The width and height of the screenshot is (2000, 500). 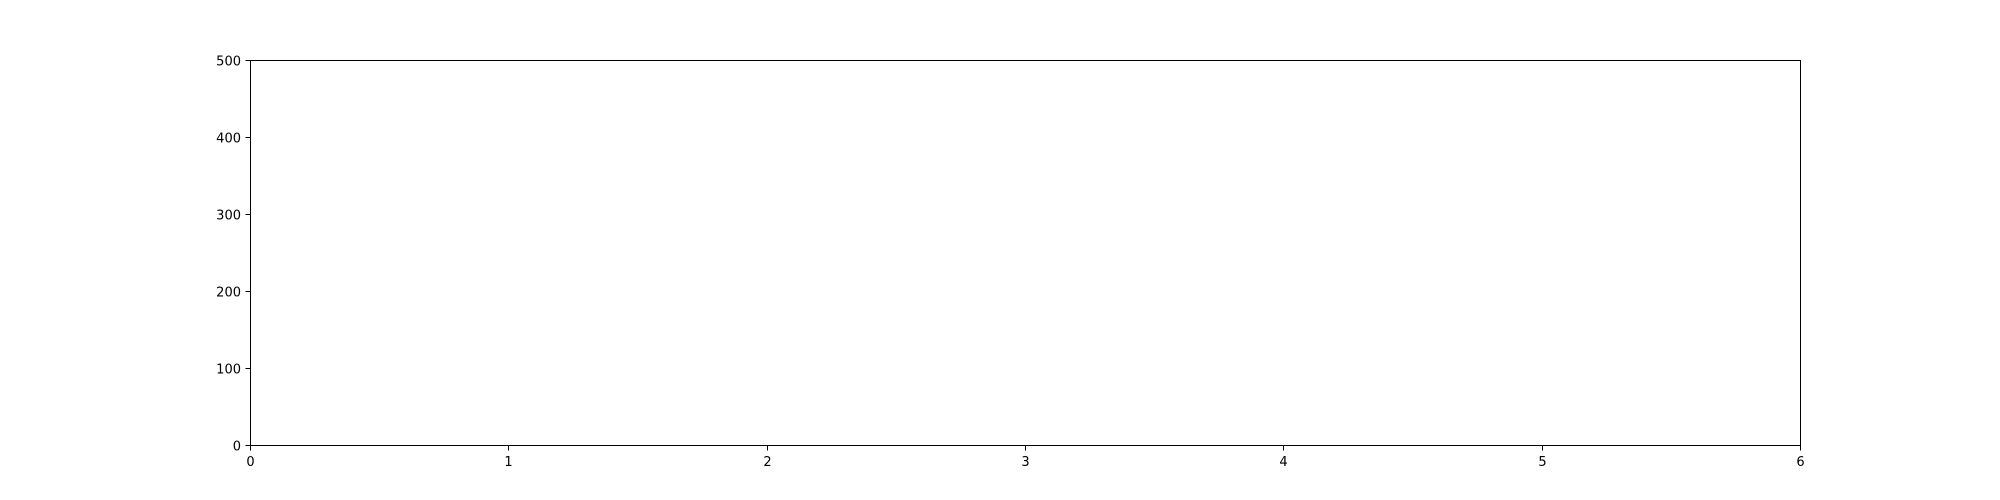 I want to click on y-tick-label: 100, so click(x=228, y=370).